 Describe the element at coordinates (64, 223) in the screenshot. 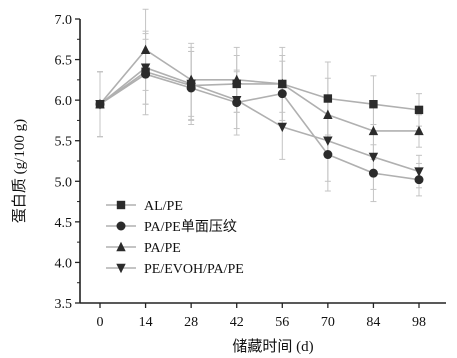

I see `y-tick-label: 4.5` at that location.